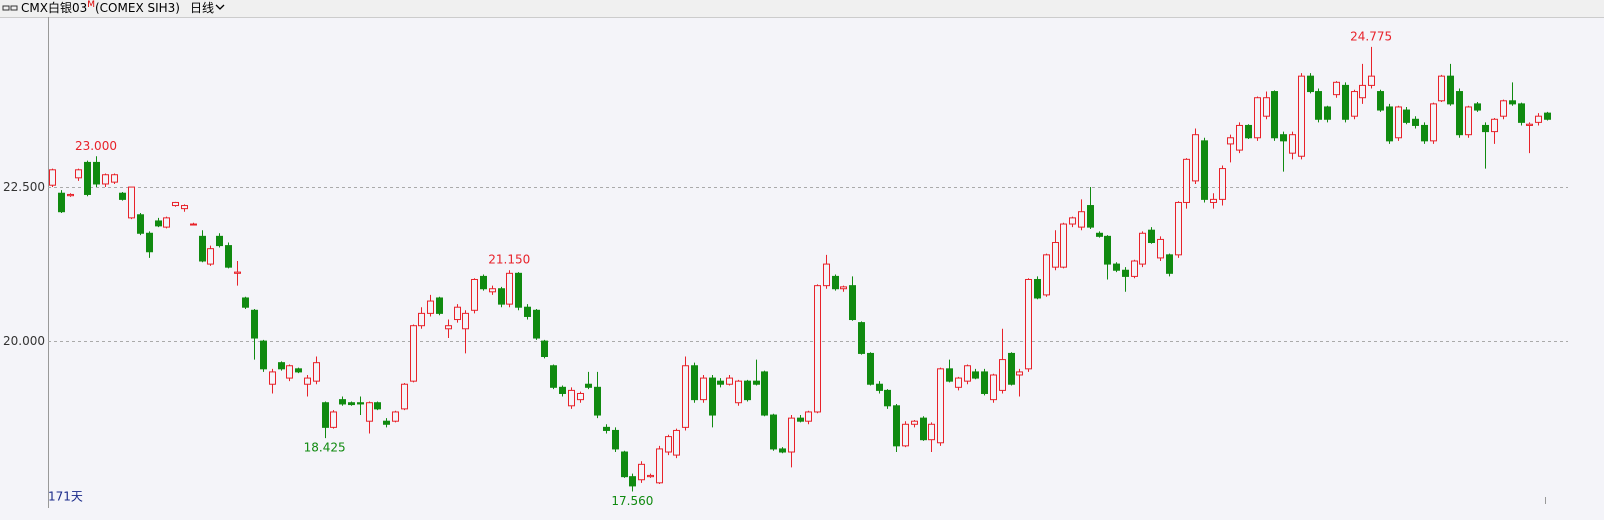  What do you see at coordinates (10, 8) in the screenshot?
I see `header-icon` at bounding box center [10, 8].